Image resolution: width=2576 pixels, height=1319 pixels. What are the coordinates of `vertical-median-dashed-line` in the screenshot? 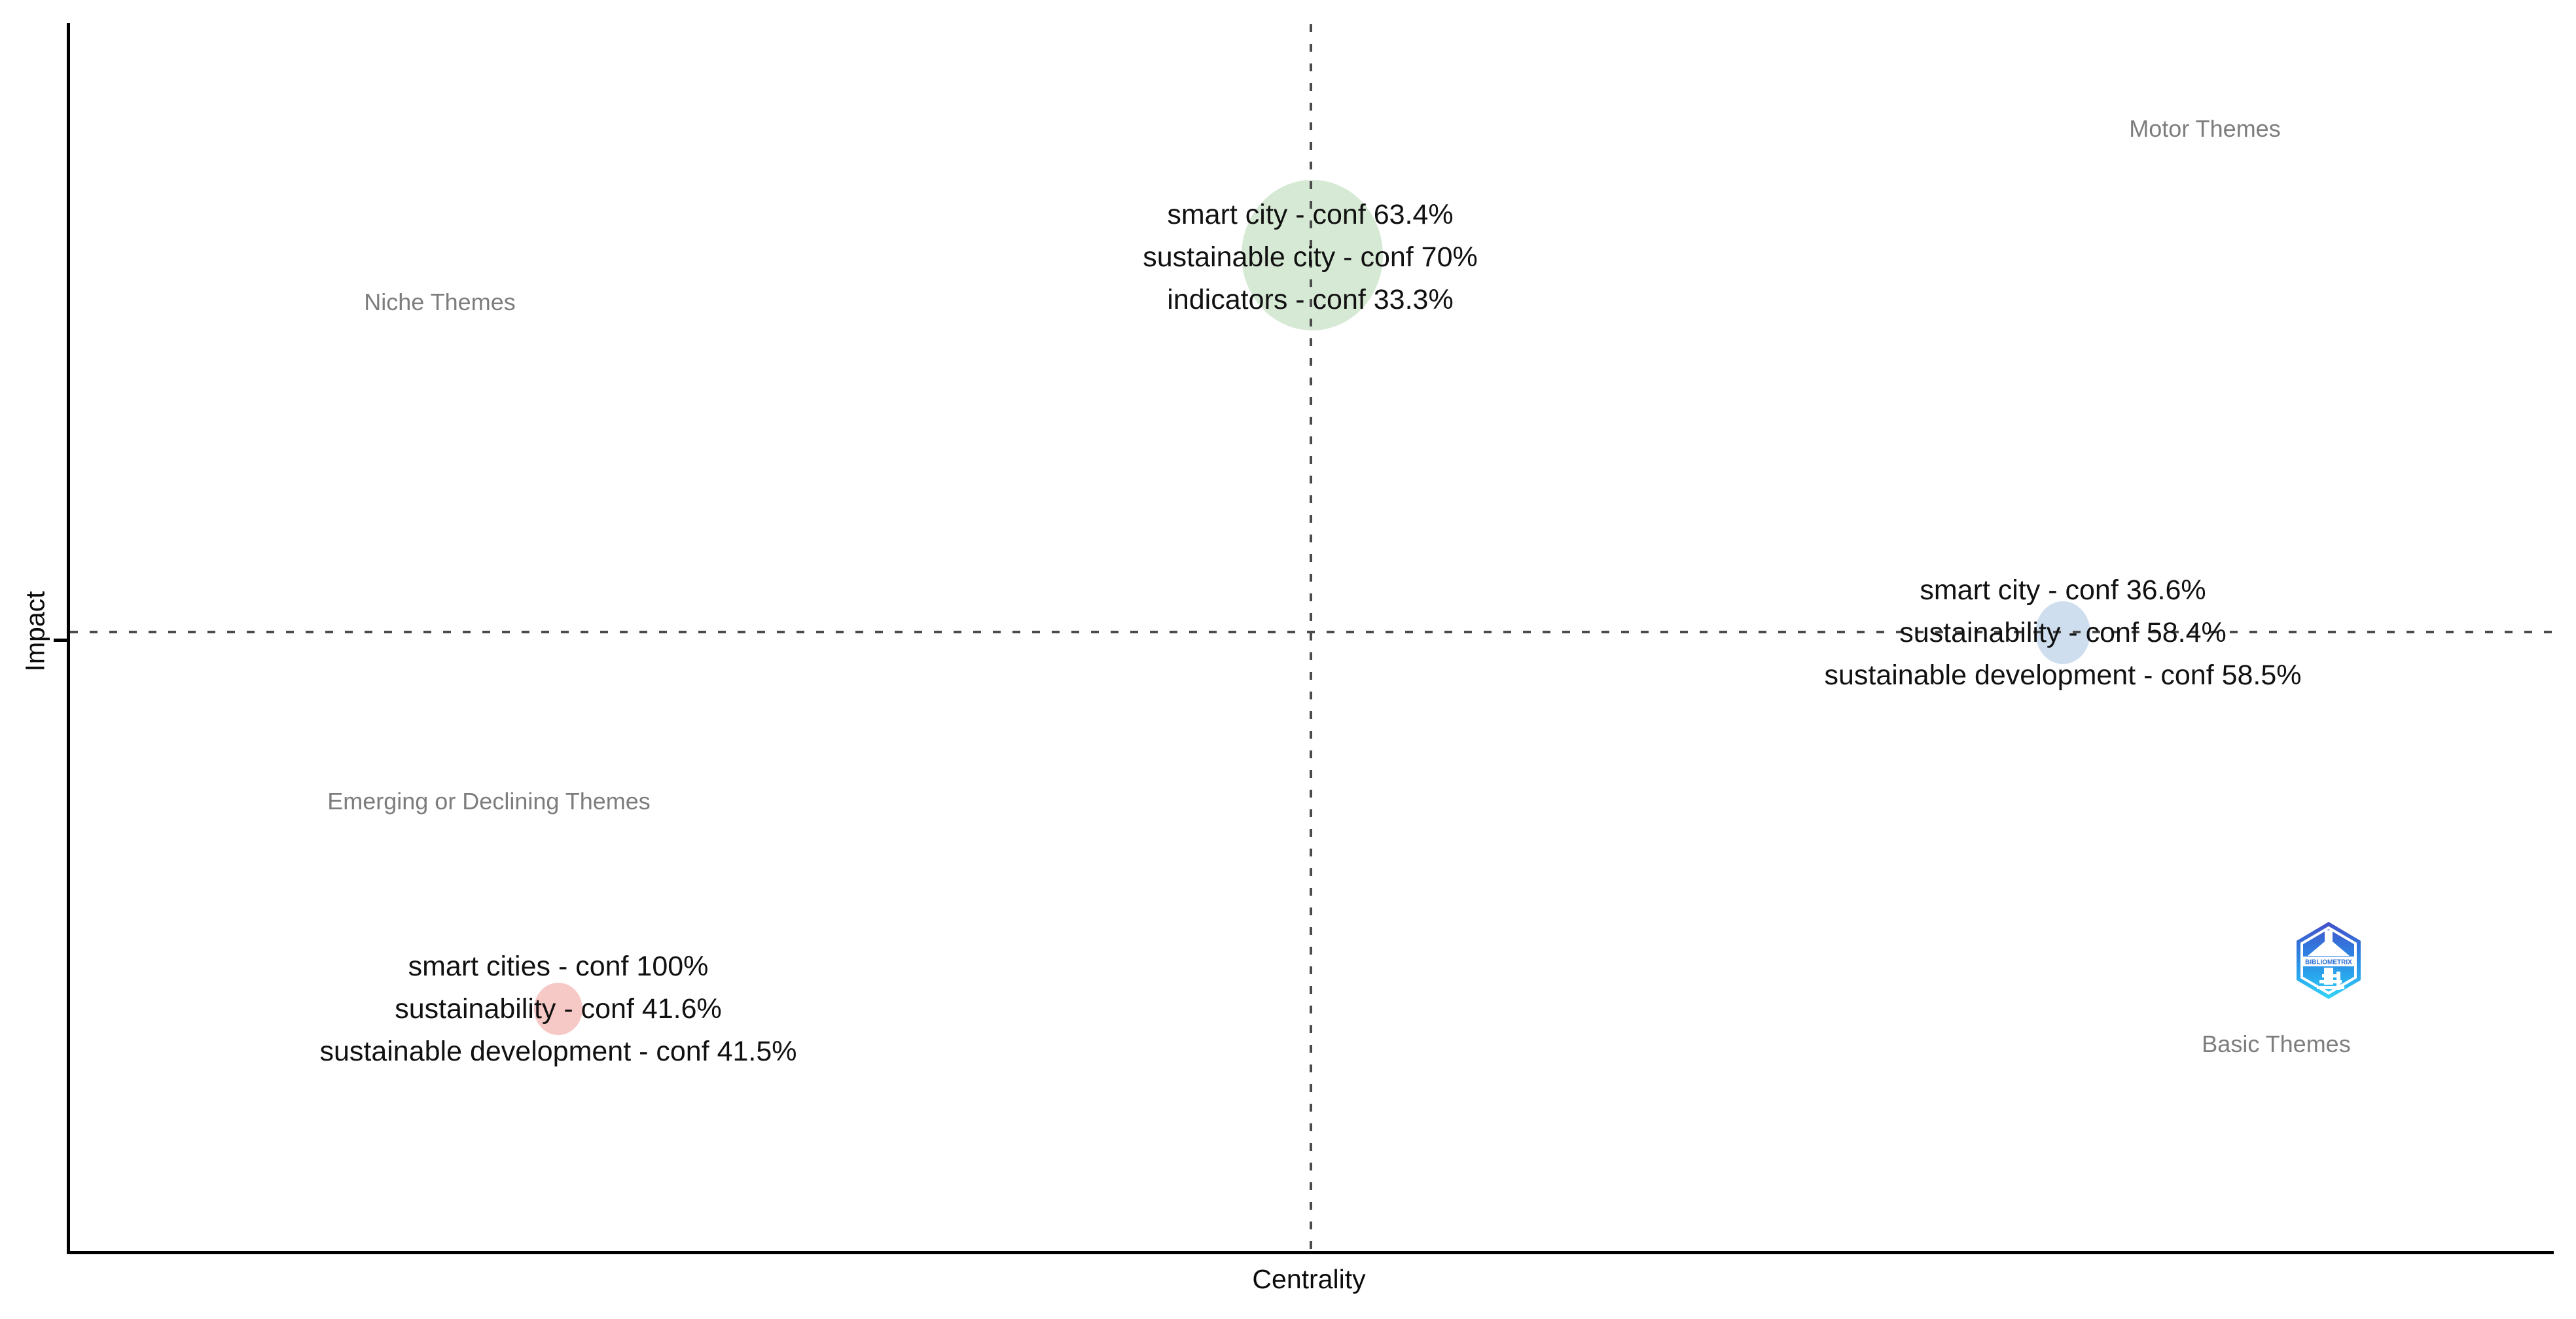 It's located at (1311, 637).